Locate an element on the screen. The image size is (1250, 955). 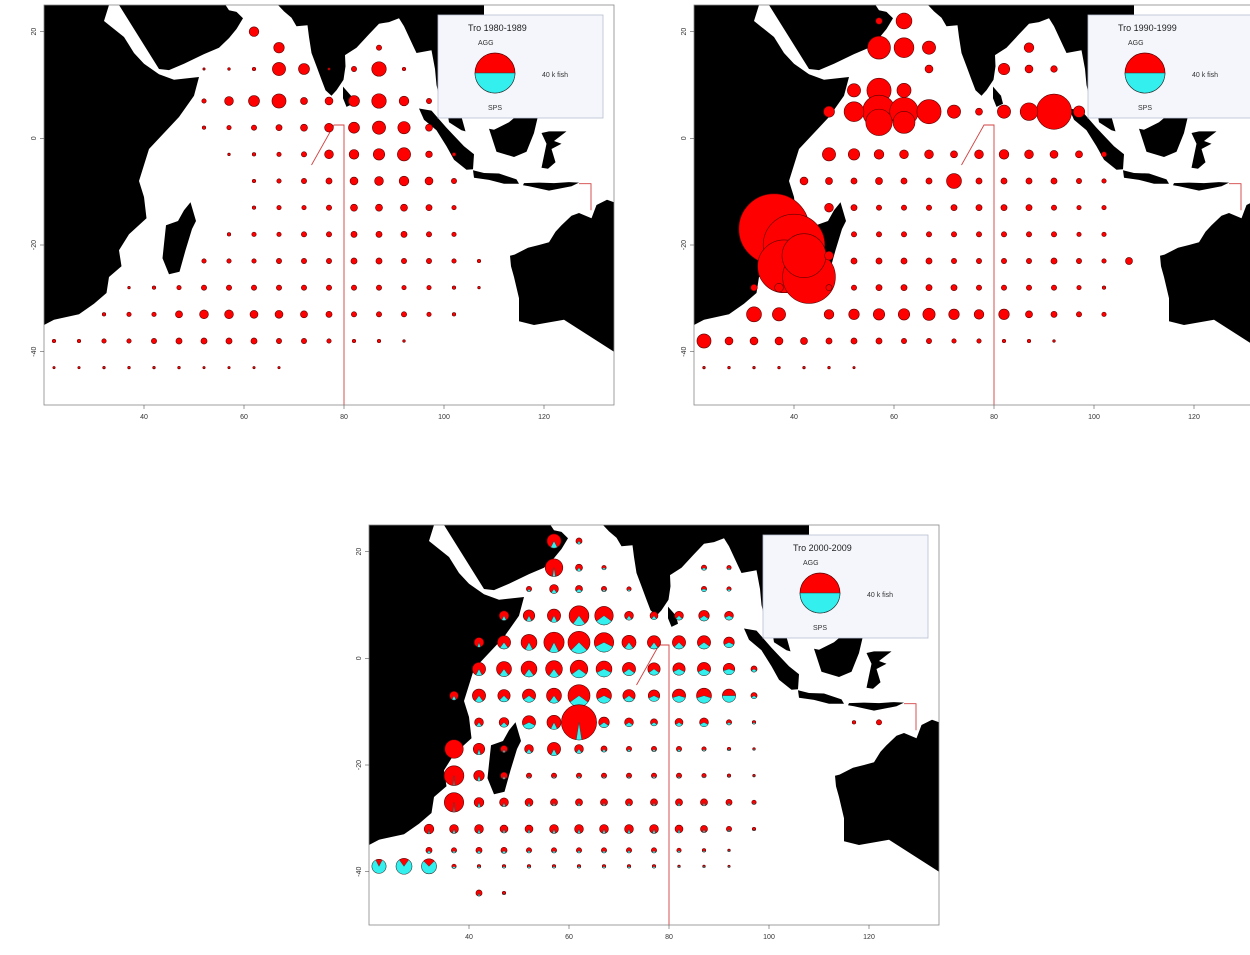
legend-agg-label: AGG is located at coordinates (1136, 43).